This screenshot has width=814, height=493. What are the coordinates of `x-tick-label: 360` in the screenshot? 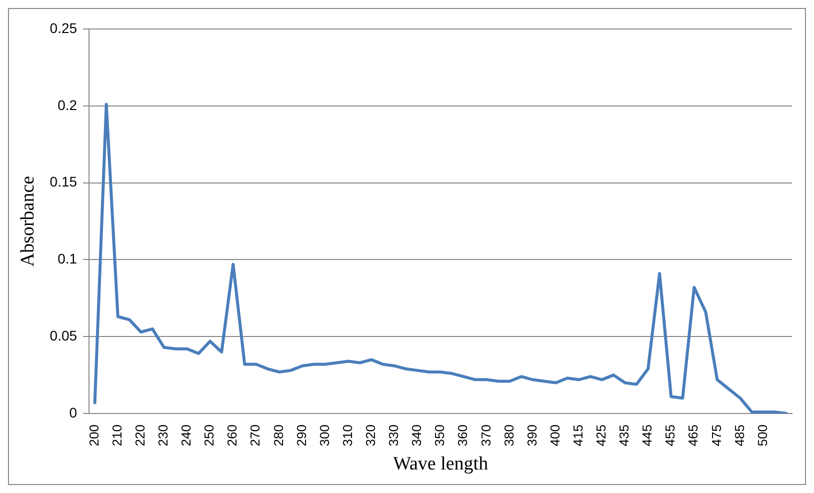 It's located at (462, 435).